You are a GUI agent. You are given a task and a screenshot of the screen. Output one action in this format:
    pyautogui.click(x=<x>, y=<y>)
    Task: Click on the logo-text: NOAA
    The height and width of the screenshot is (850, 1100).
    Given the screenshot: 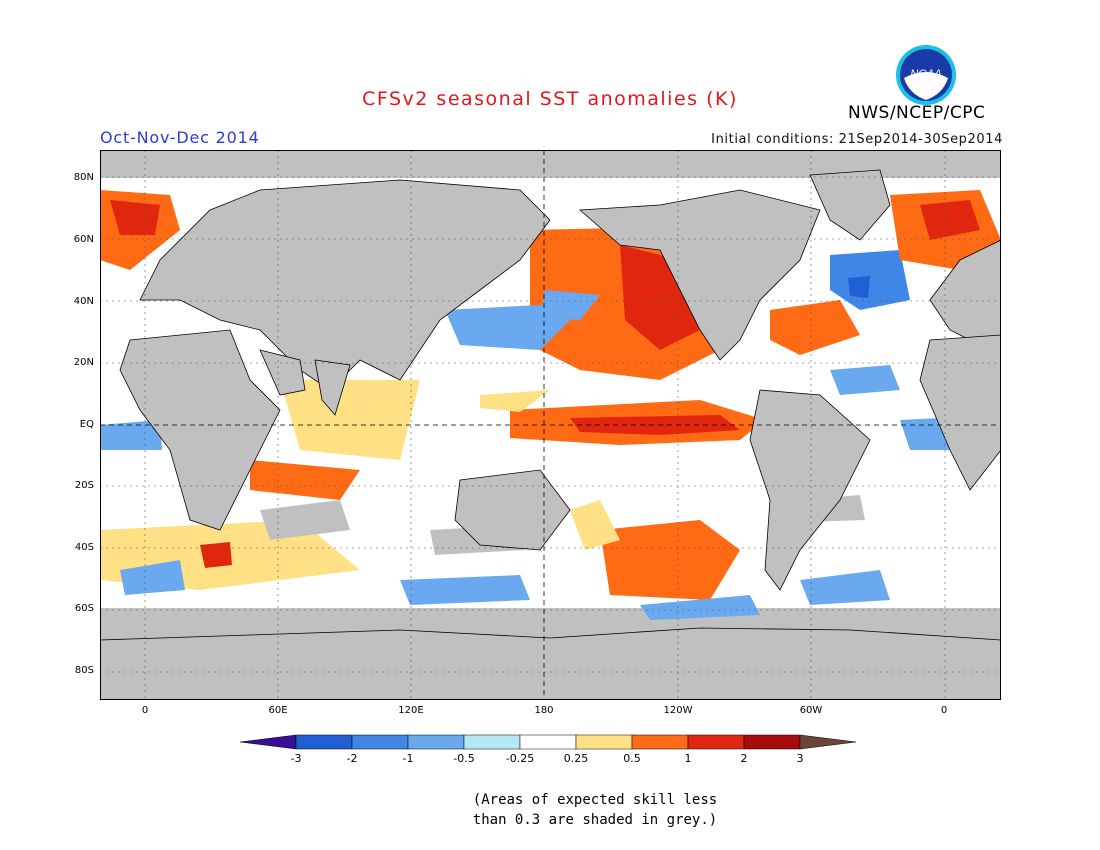 What is the action you would take?
    pyautogui.click(x=925, y=74)
    